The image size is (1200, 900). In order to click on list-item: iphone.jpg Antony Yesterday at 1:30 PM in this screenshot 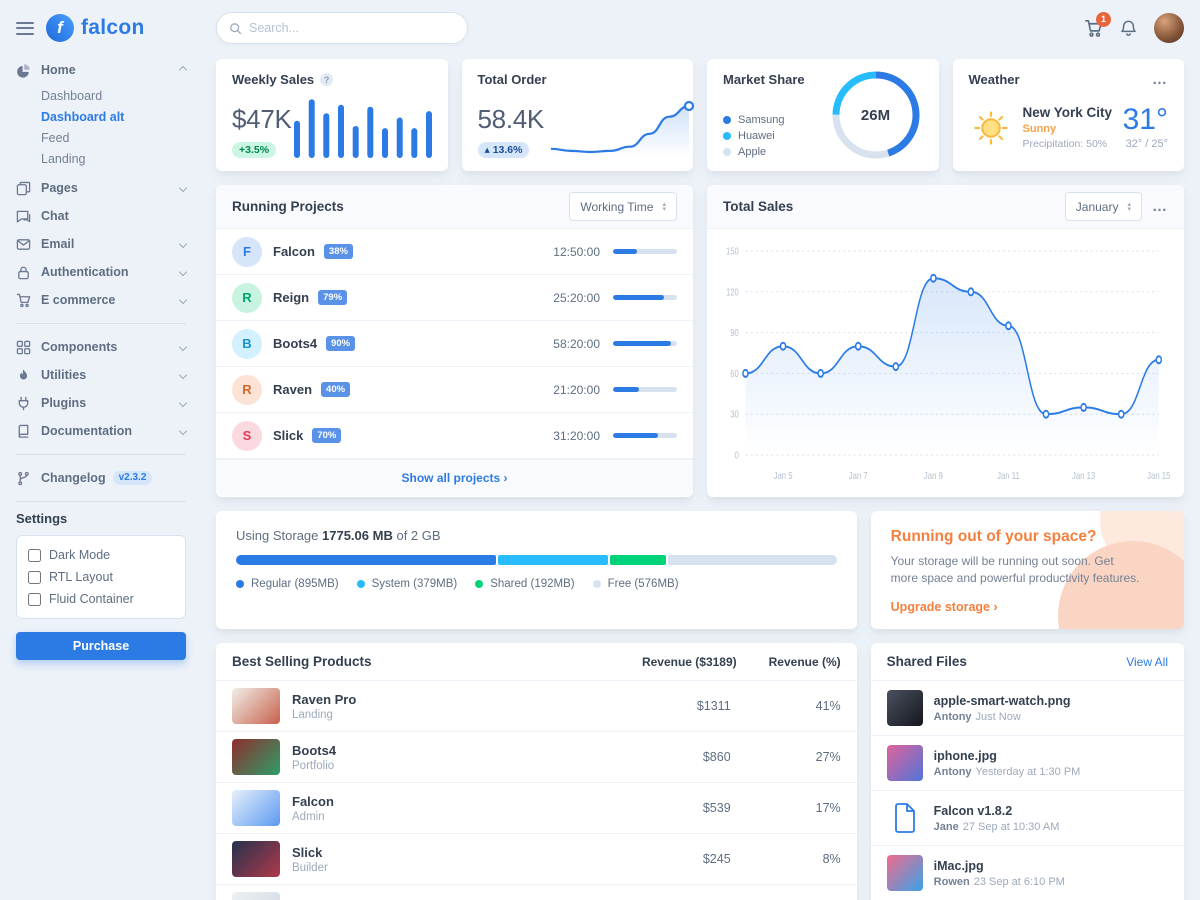, I will do `click(1027, 763)`.